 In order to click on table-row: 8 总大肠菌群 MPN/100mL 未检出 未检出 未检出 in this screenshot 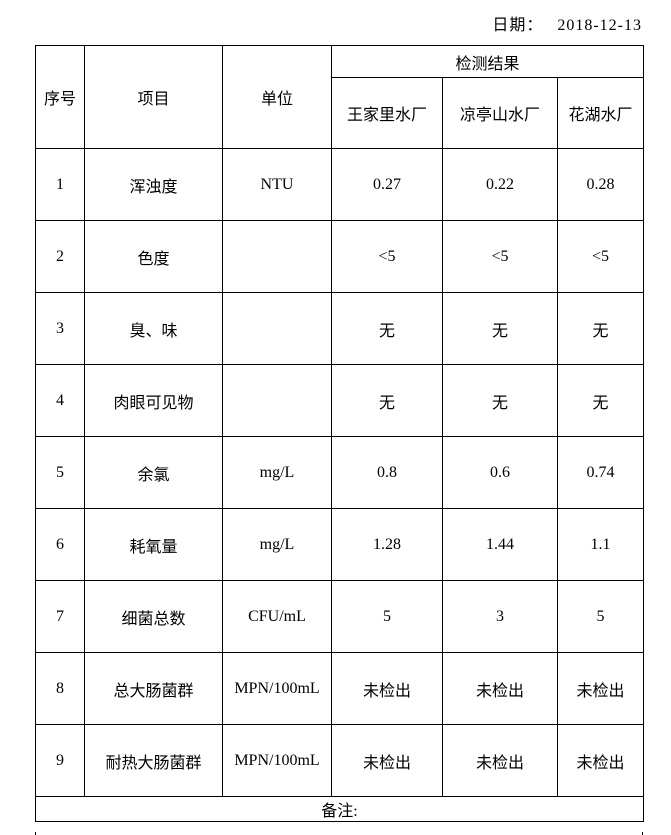, I will do `click(339, 688)`.